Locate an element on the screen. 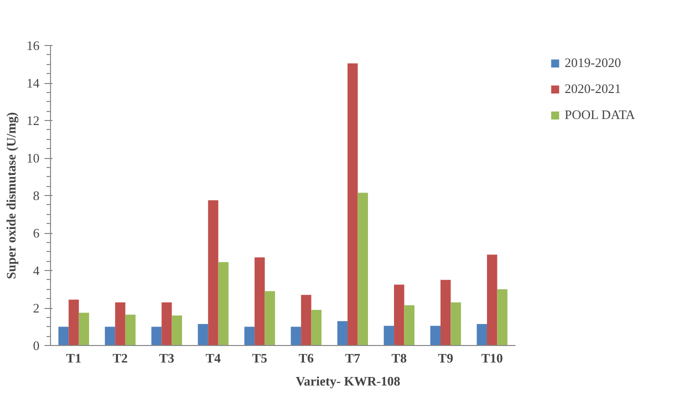 The image size is (684, 417). x-tick-label: T1 is located at coordinates (74, 358).